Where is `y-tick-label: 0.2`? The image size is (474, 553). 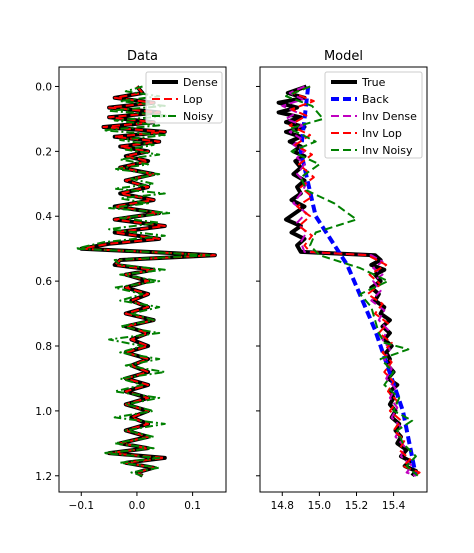
y-tick-label: 0.2 is located at coordinates (43, 152).